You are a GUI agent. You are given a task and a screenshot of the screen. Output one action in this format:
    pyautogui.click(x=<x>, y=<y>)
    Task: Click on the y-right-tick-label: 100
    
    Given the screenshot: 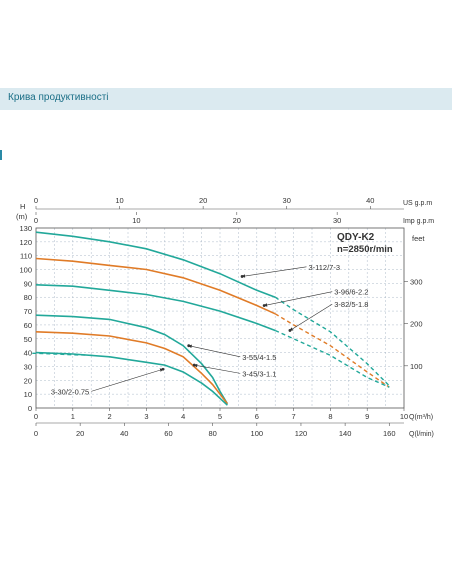 What is the action you would take?
    pyautogui.click(x=416, y=366)
    